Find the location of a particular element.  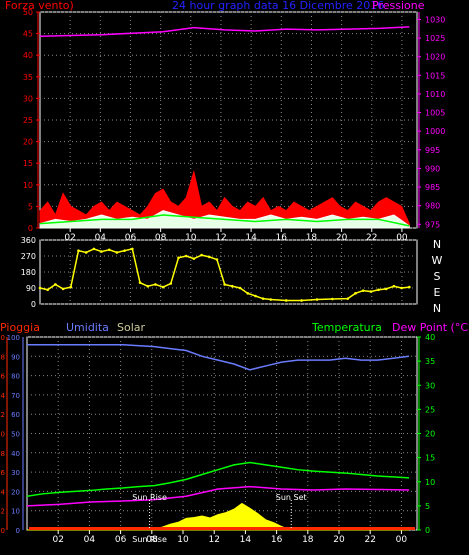

wind-y-tick-label: 10 is located at coordinates (28, 185).